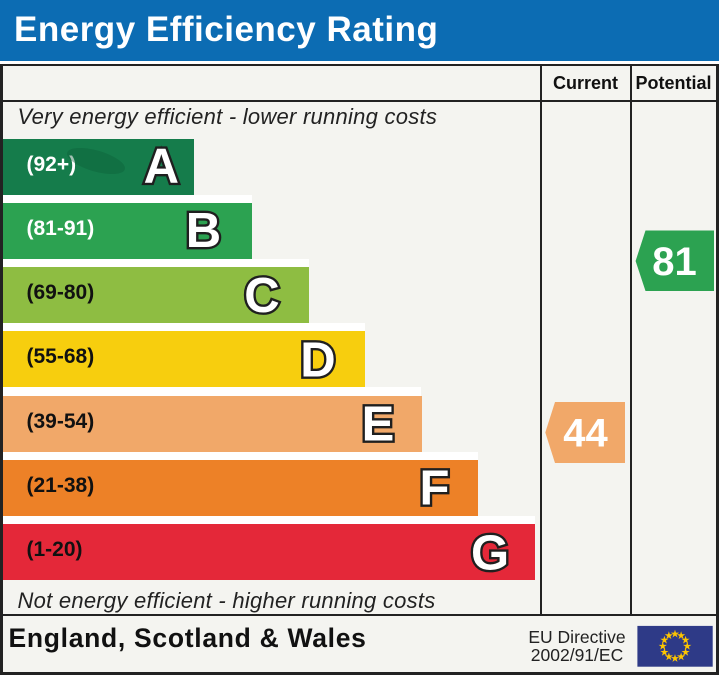 Image resolution: width=719 pixels, height=675 pixels. Describe the element at coordinates (378, 425) in the screenshot. I see `svg-text: E` at that location.